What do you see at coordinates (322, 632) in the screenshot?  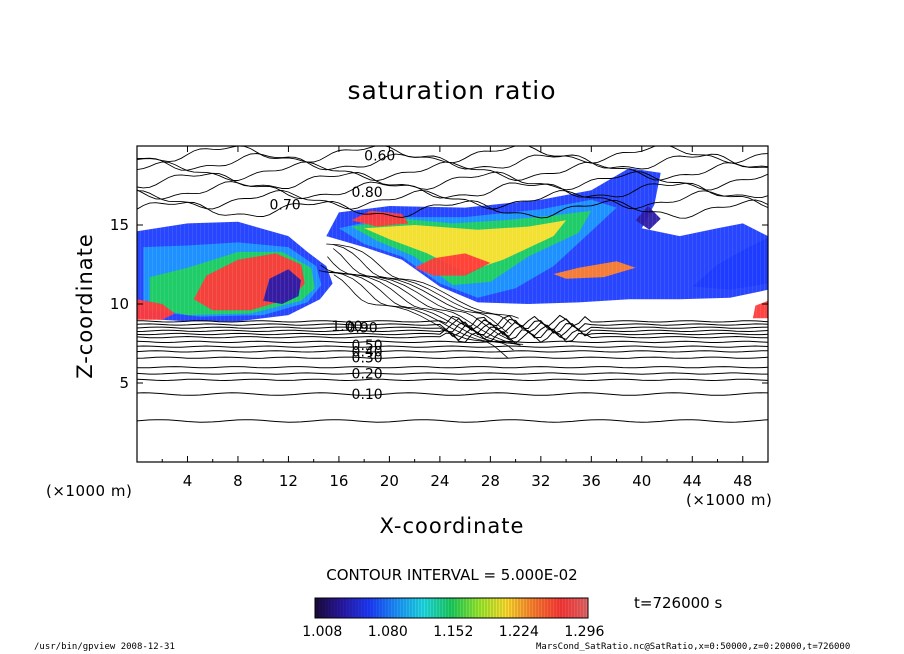 I see `colorbar-tick-label: 1.008` at bounding box center [322, 632].